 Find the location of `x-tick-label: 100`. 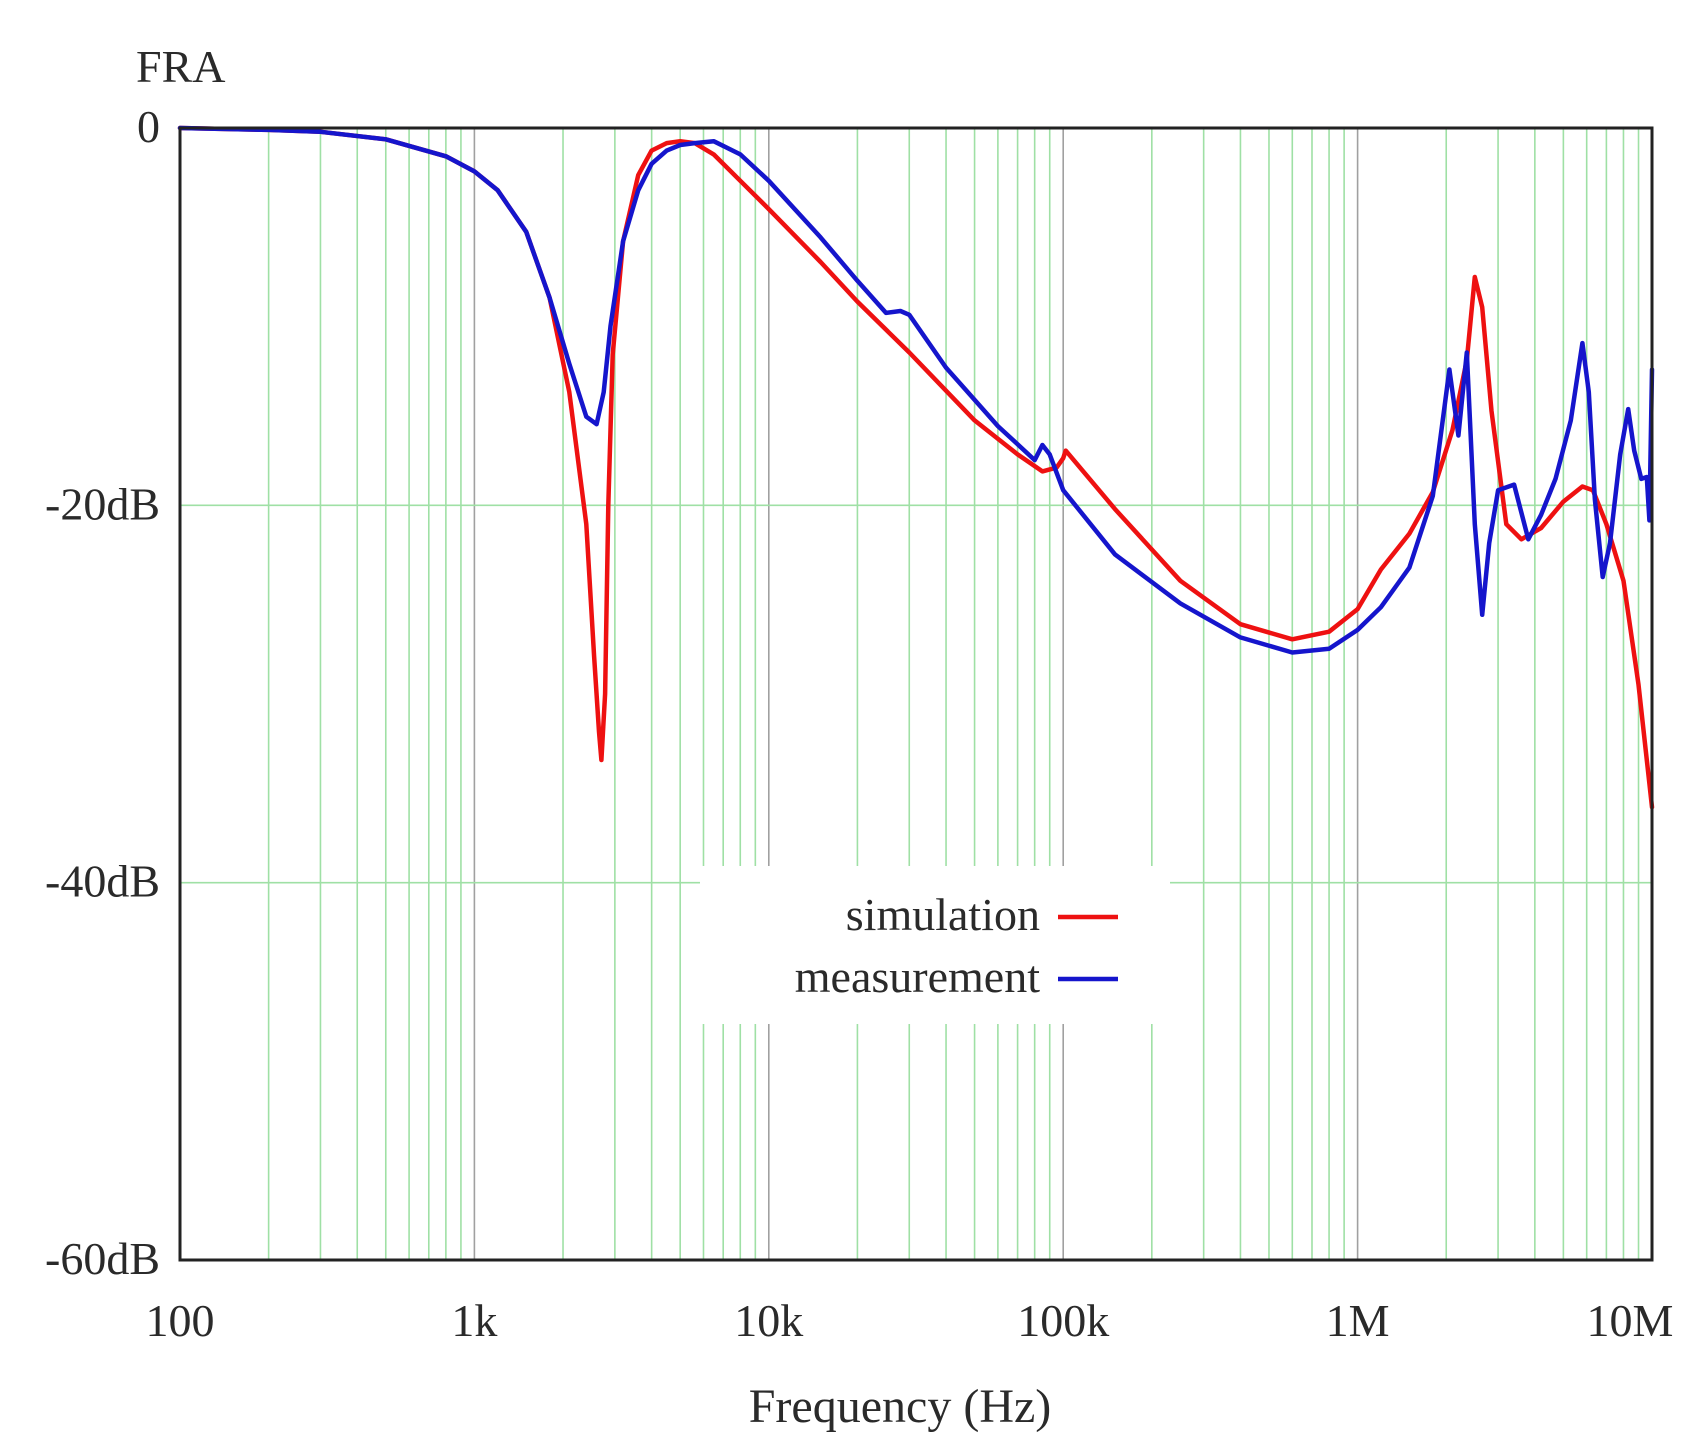

x-tick-label: 100 is located at coordinates (180, 1320).